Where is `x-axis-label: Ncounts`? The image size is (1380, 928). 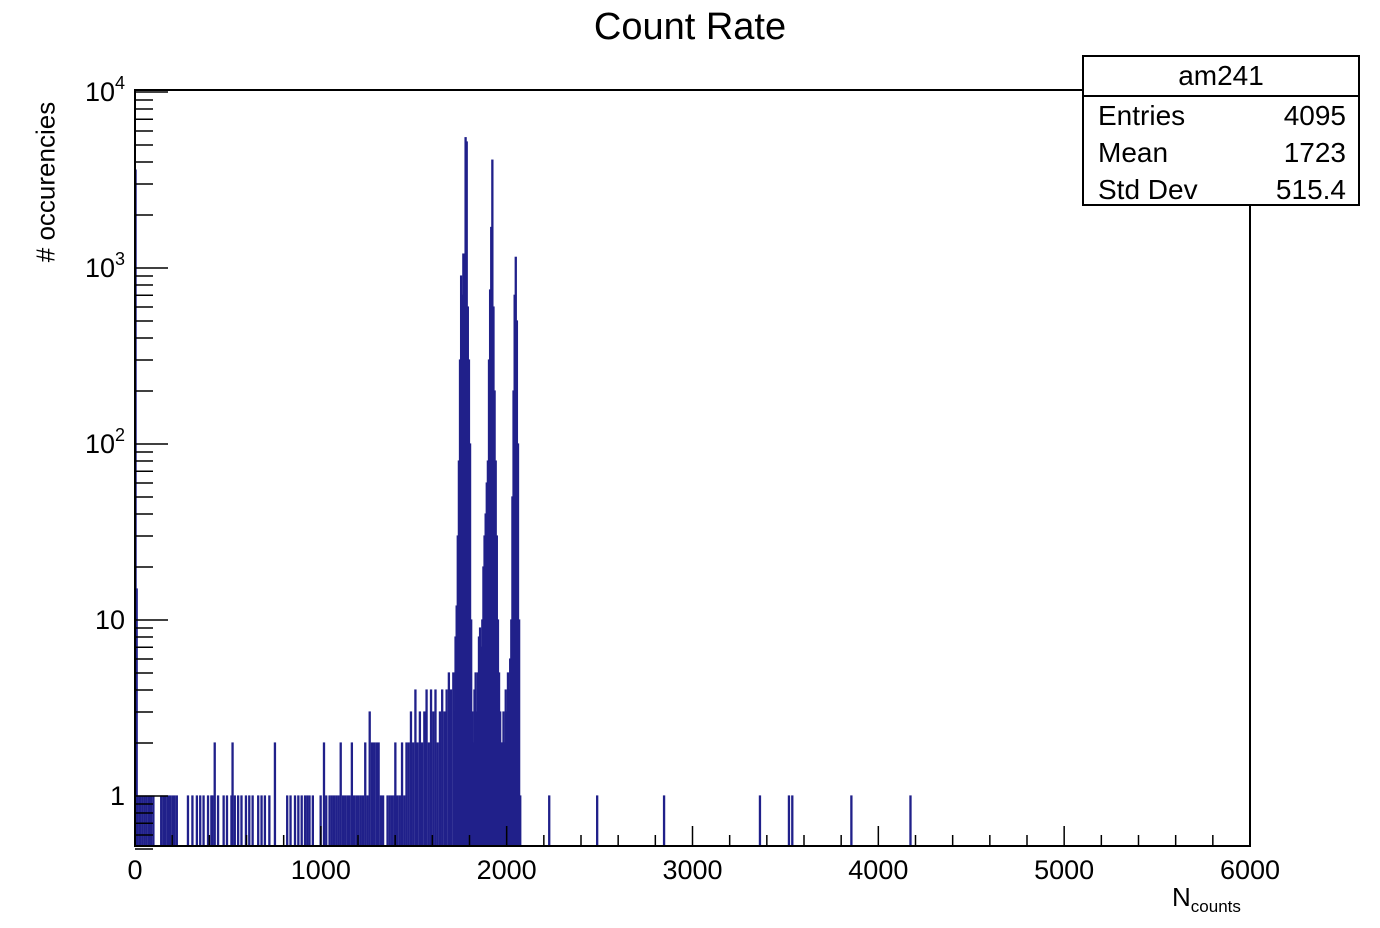
x-axis-label: Ncounts is located at coordinates (1206, 899).